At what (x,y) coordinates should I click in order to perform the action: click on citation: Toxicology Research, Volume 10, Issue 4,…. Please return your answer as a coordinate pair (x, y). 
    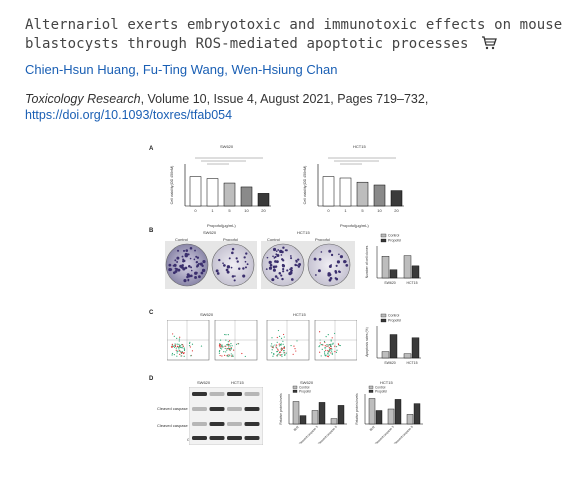
    Looking at the image, I should click on (295, 99).